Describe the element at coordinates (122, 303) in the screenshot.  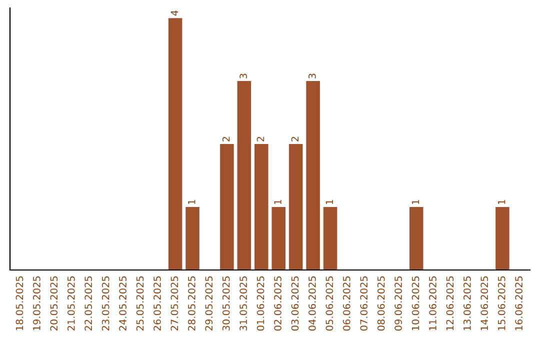
I see `x-tick-label: 24.05.2025` at that location.